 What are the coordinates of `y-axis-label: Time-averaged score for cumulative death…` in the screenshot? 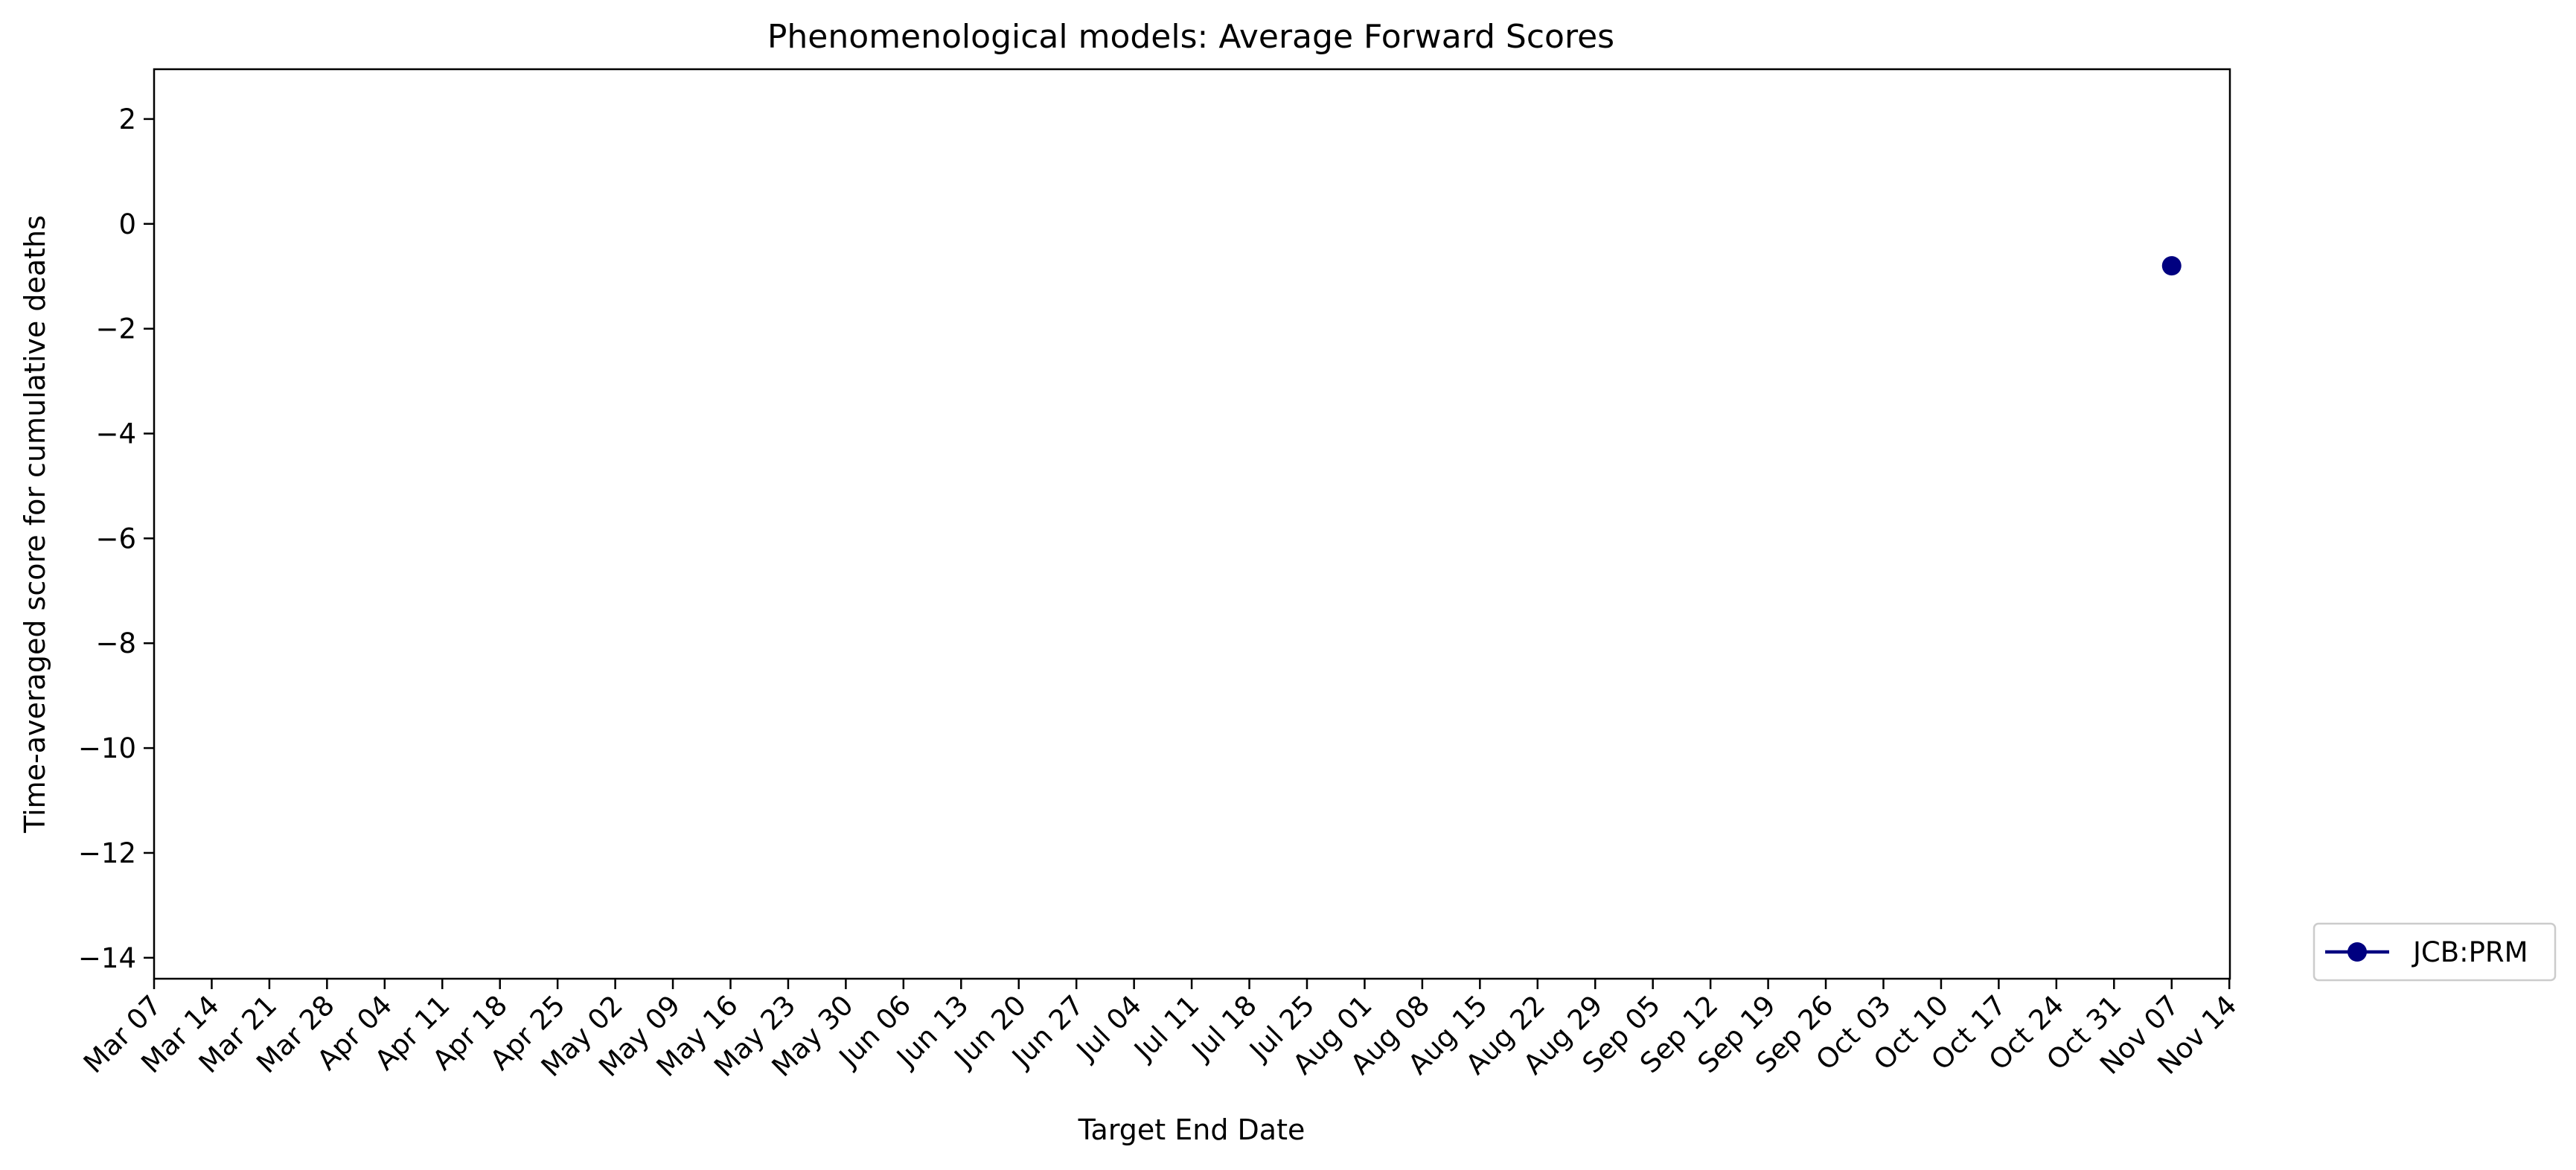 It's located at (35, 524).